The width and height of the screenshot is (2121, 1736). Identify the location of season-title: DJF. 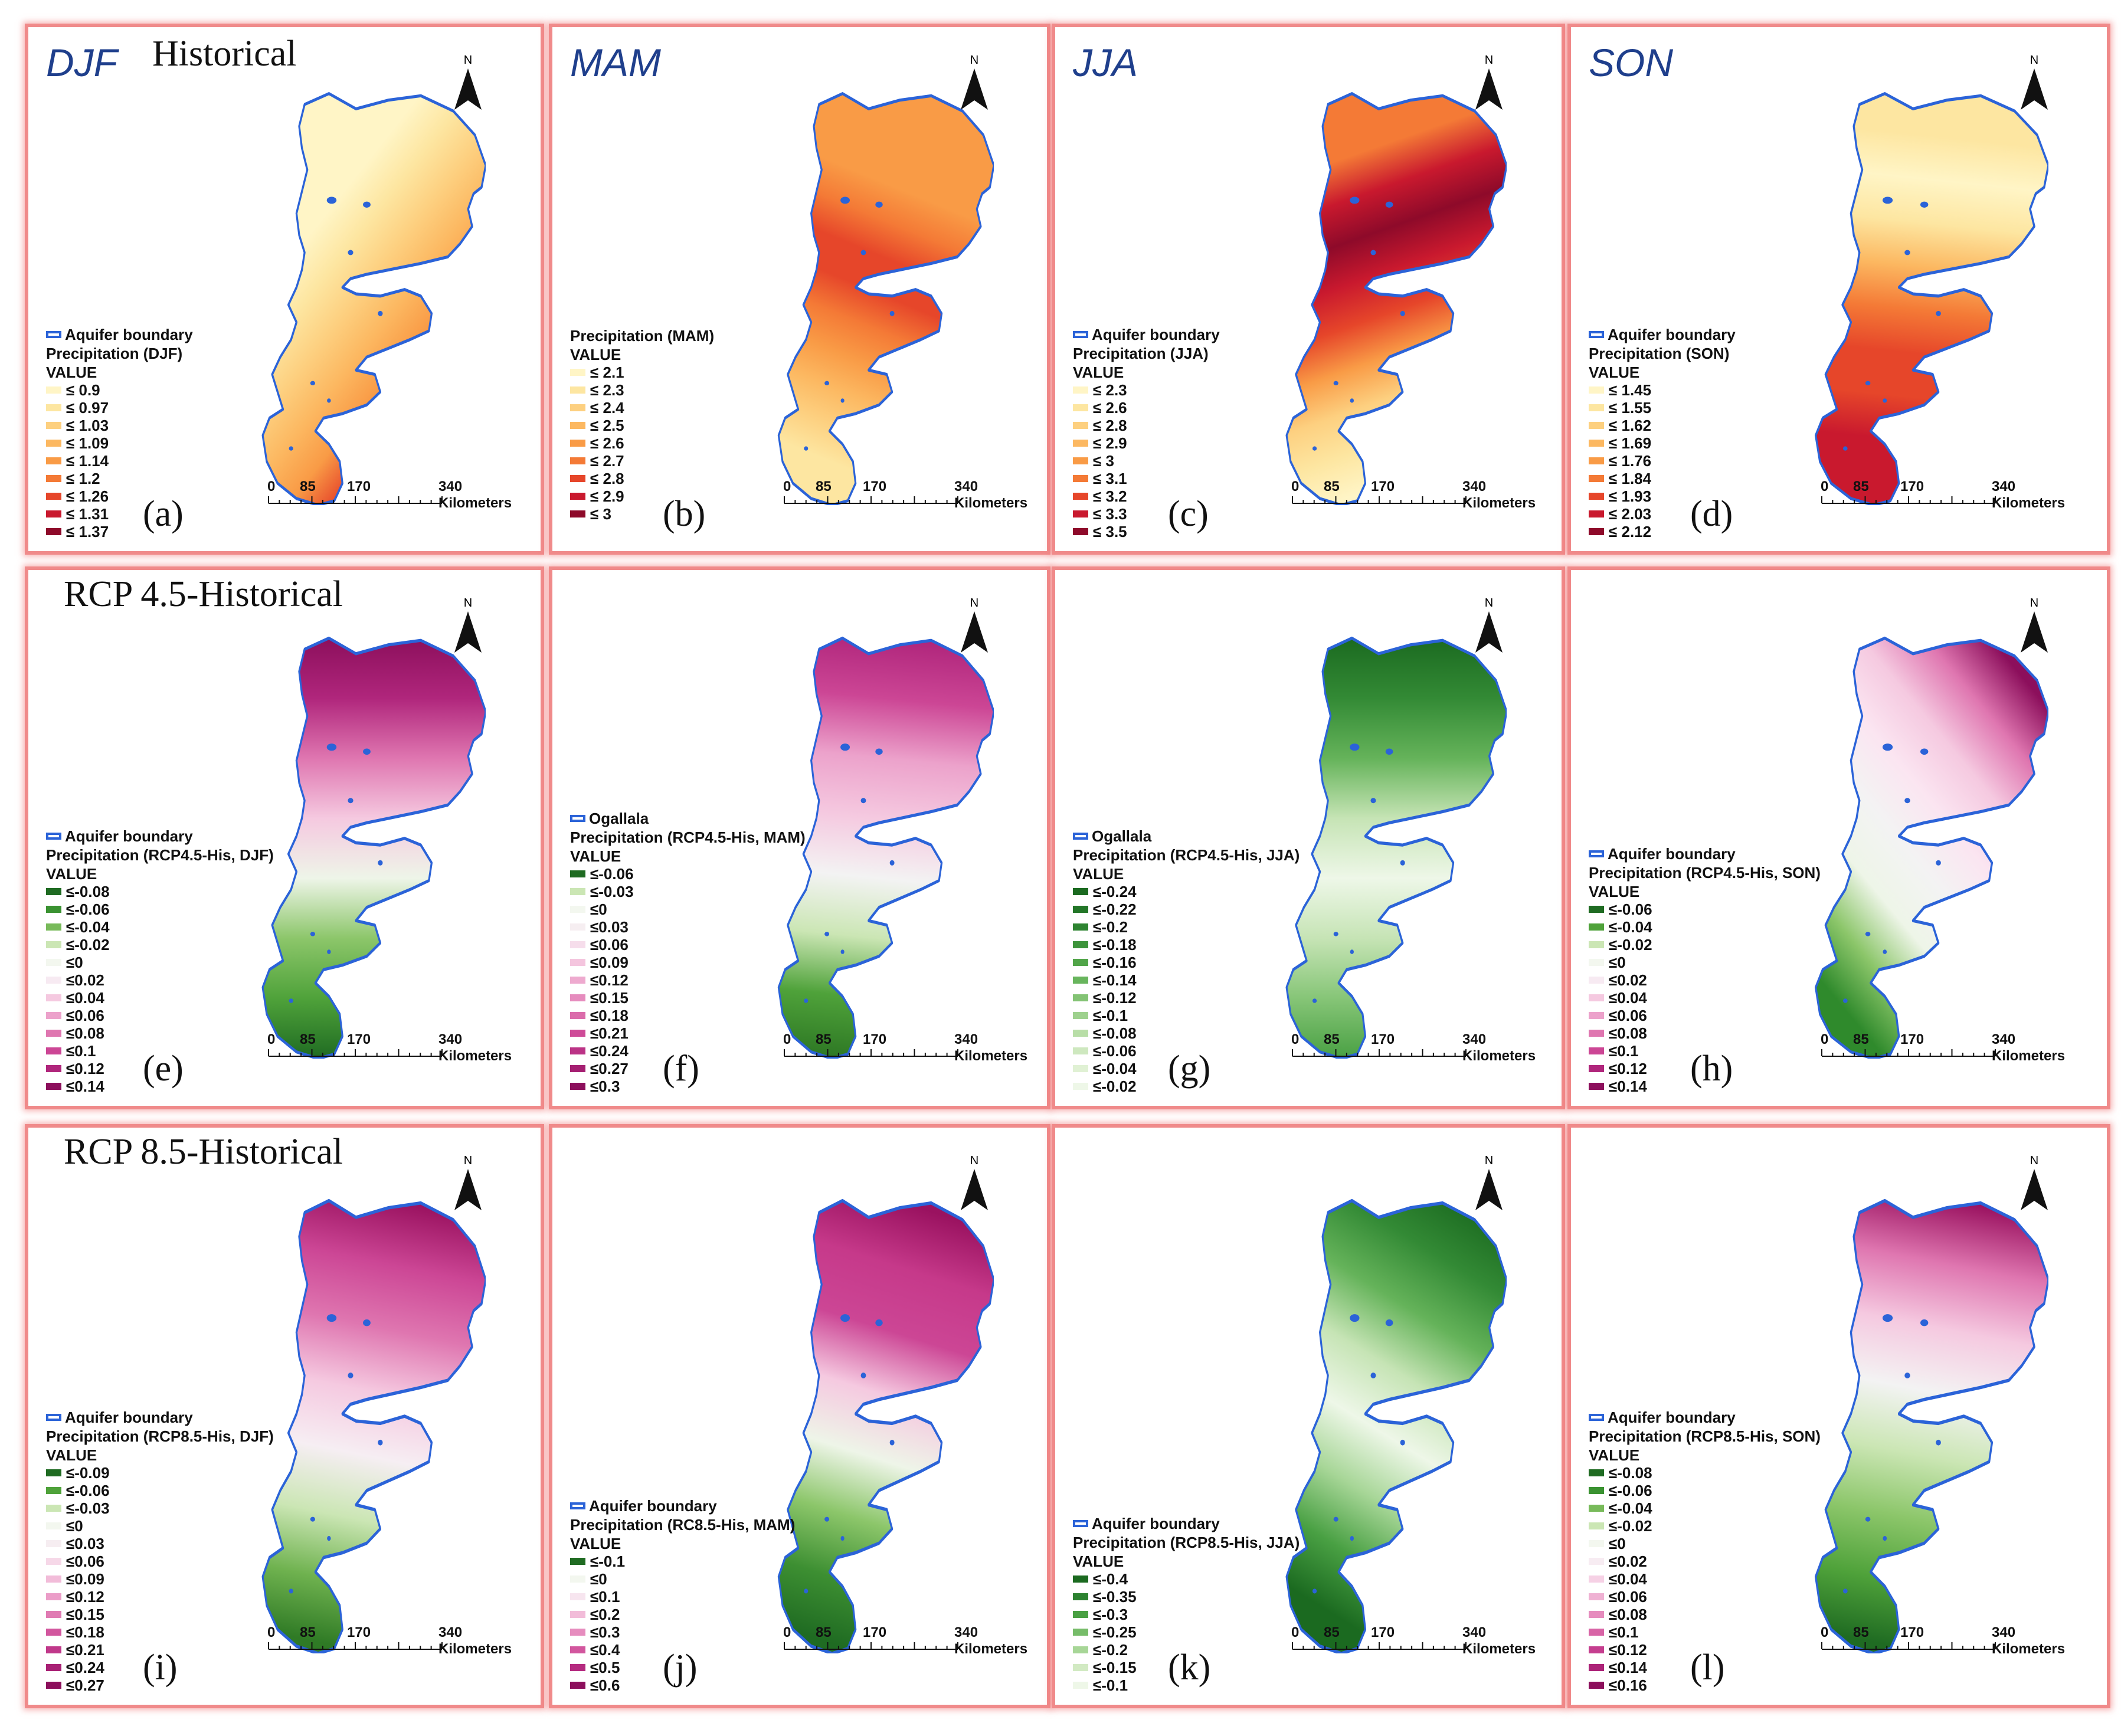
(81, 62).